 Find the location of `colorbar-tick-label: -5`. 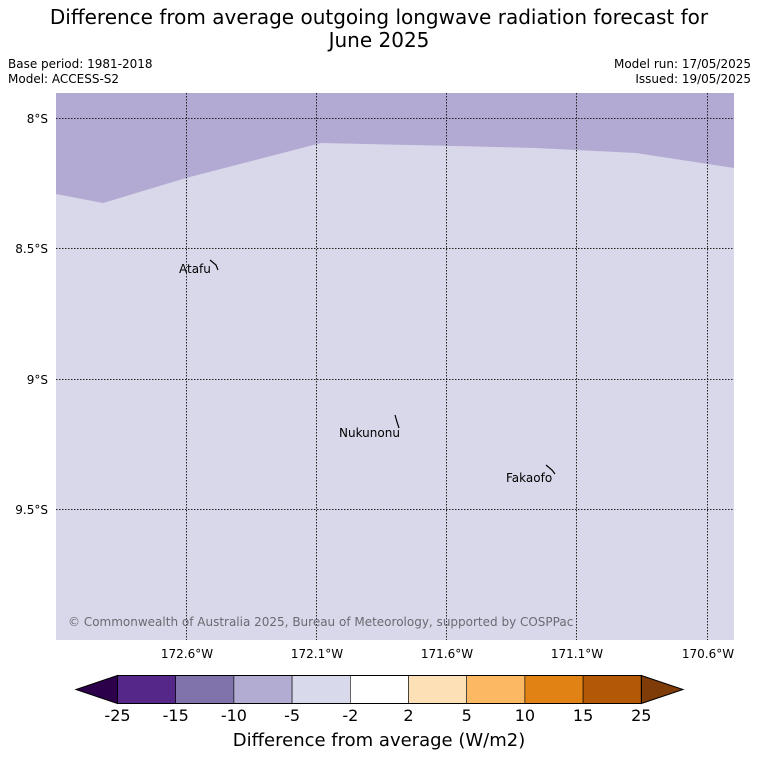

colorbar-tick-label: -5 is located at coordinates (292, 715).